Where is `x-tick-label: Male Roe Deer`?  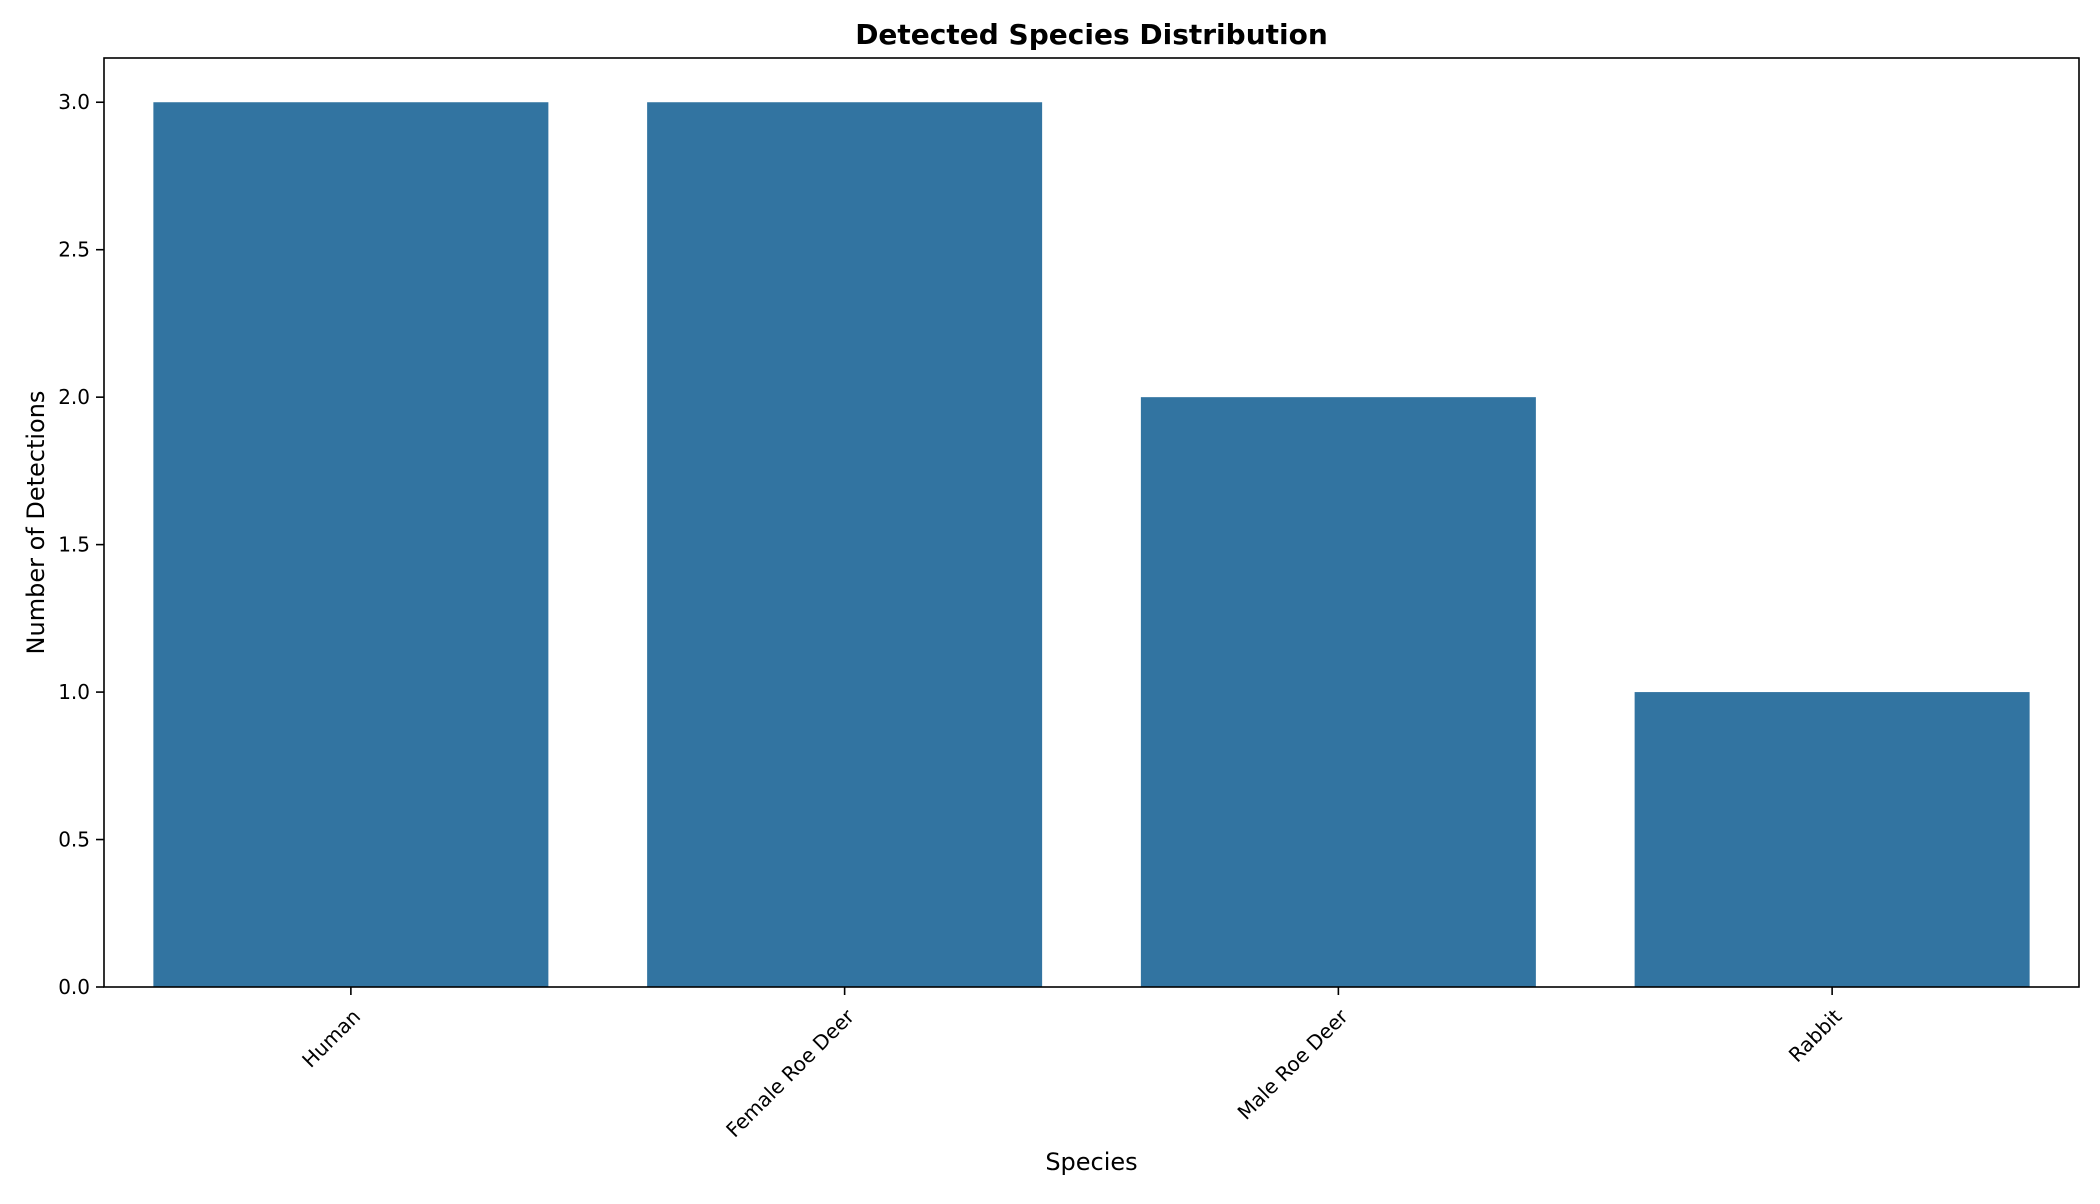 x-tick-label: Male Roe Deer is located at coordinates (1293, 1064).